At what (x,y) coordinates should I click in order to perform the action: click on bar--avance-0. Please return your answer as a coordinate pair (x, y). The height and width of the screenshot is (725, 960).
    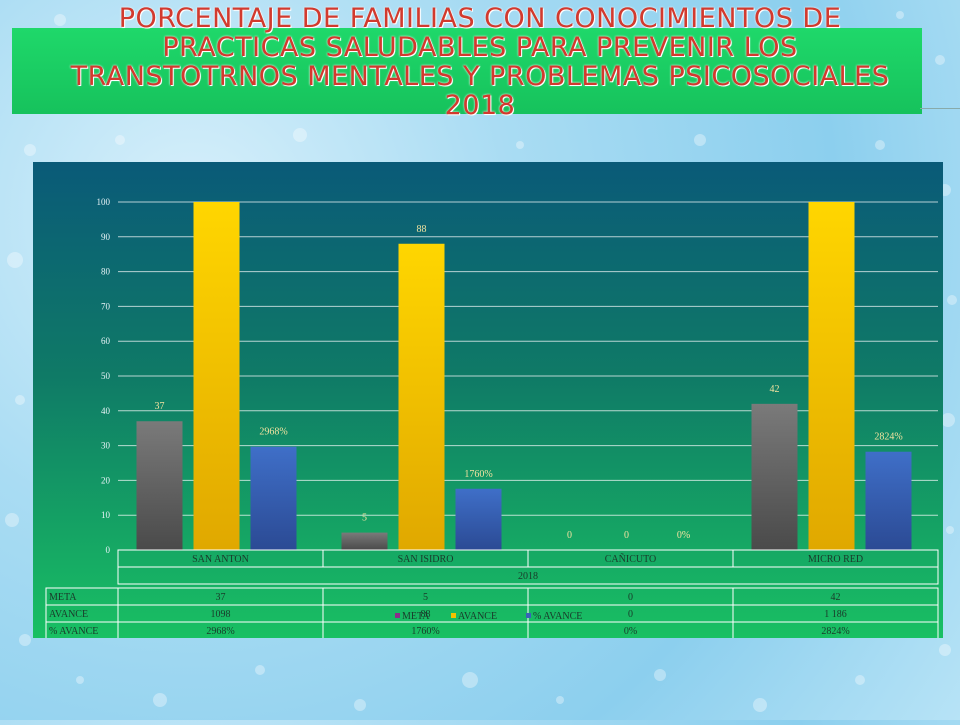
    Looking at the image, I should click on (273, 498).